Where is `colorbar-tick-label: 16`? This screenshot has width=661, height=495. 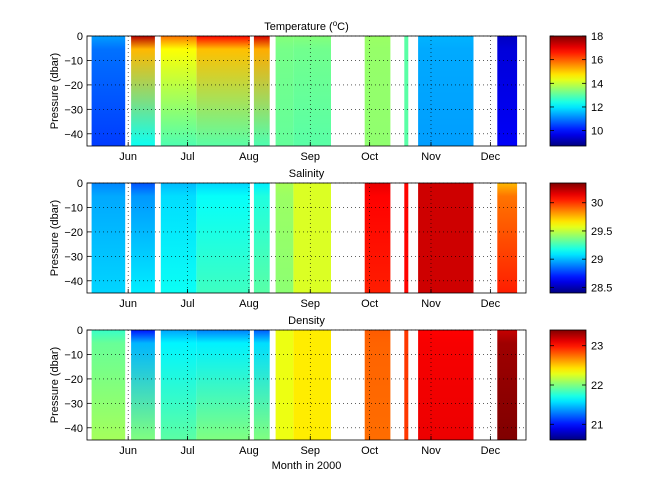
colorbar-tick-label: 16 is located at coordinates (597, 61).